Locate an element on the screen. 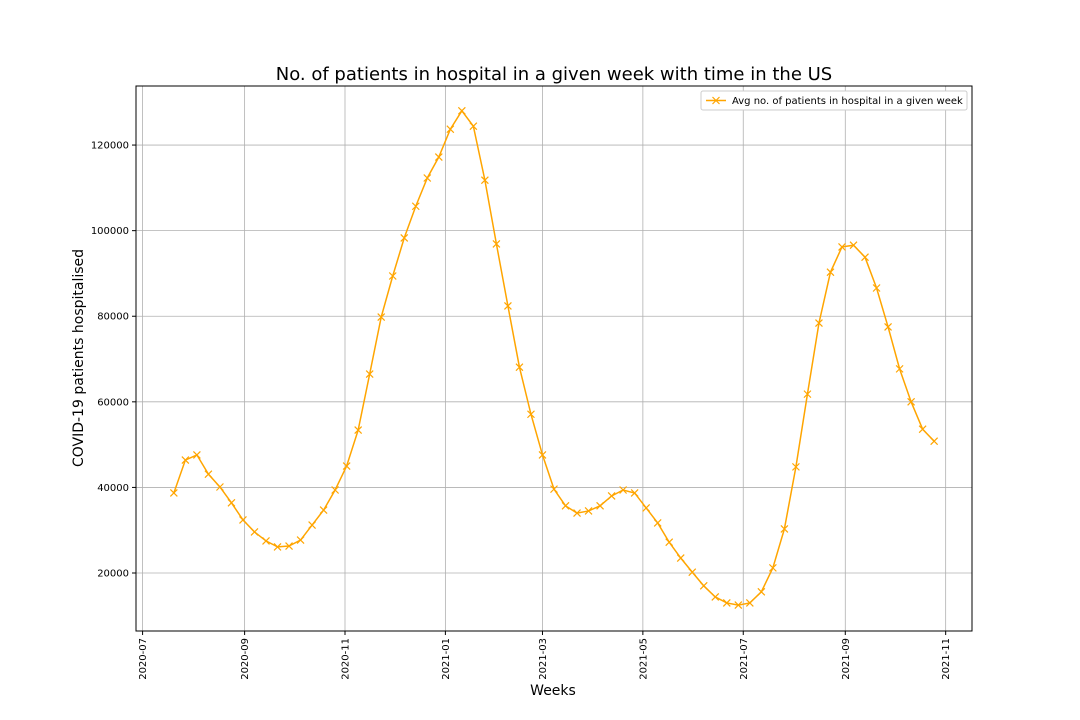 This screenshot has width=1080, height=720. y-tick-label: 20000 is located at coordinates (113, 574).